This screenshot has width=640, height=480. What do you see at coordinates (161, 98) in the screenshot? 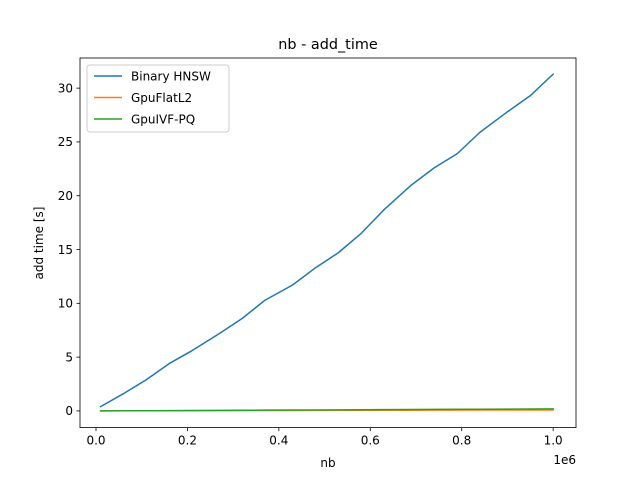
I see `legend-label-gpuflatl2: GpuFlatL2` at bounding box center [161, 98].